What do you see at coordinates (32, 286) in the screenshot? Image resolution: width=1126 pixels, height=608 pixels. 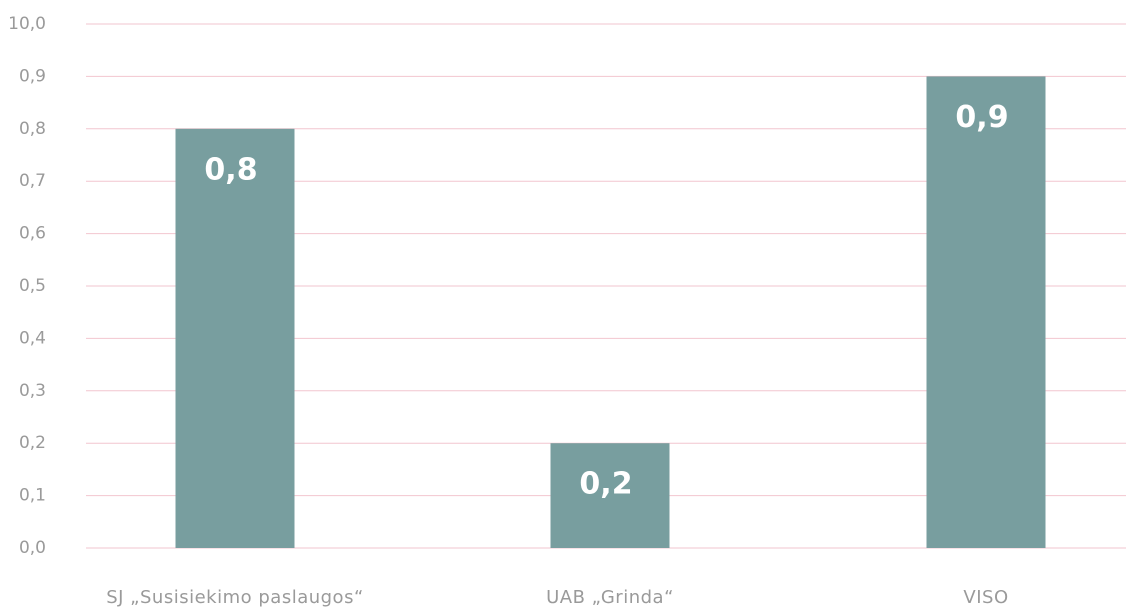 I see `y-tick-label: 0,5` at bounding box center [32, 286].